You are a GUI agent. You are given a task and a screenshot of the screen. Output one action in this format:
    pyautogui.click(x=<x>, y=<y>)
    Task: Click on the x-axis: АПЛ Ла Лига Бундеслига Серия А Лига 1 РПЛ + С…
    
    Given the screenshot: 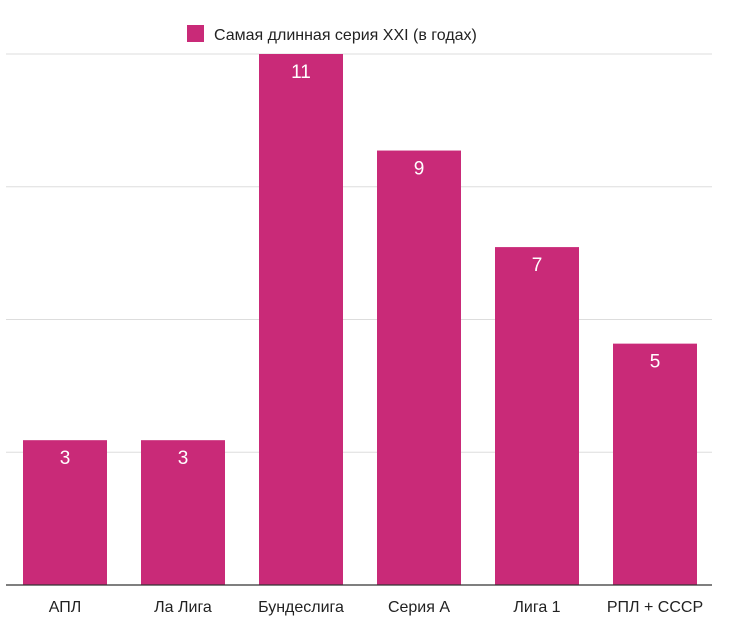 What is the action you would take?
    pyautogui.click(x=359, y=600)
    